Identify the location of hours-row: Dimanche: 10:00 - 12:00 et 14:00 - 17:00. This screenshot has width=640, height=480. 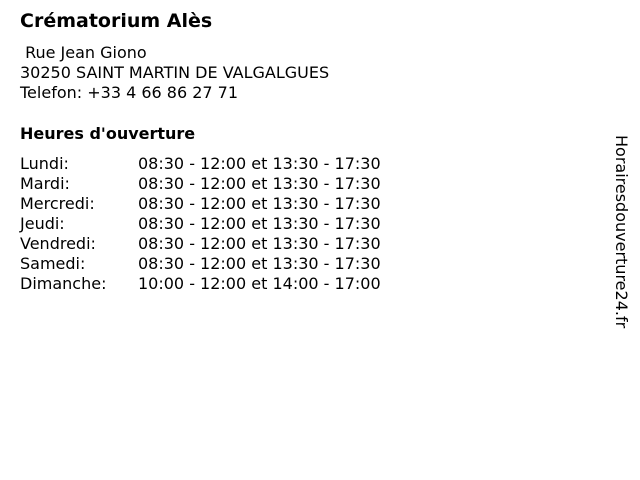
(200, 284).